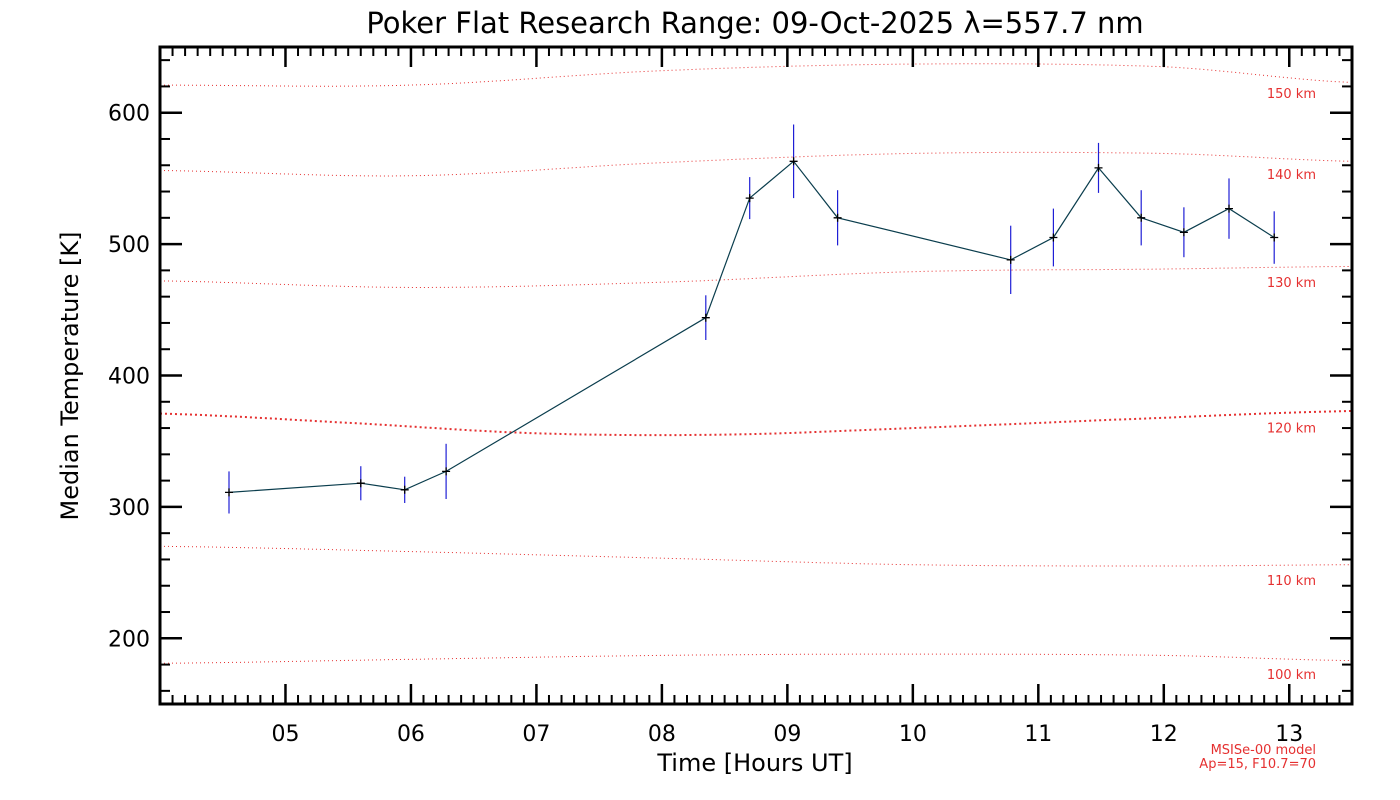  I want to click on x-tick-label: 11, so click(1038, 734).